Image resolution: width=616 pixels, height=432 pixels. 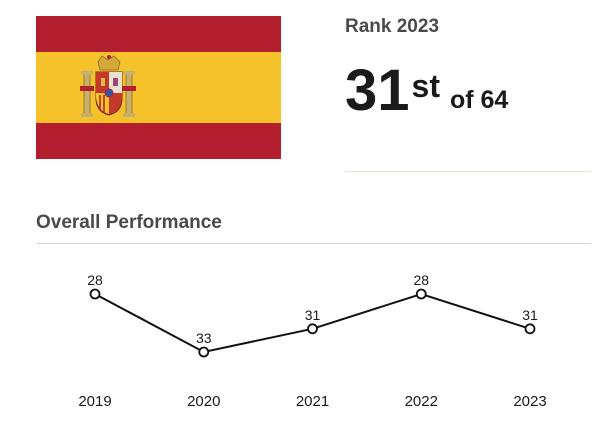 I want to click on series-line, so click(x=312, y=323).